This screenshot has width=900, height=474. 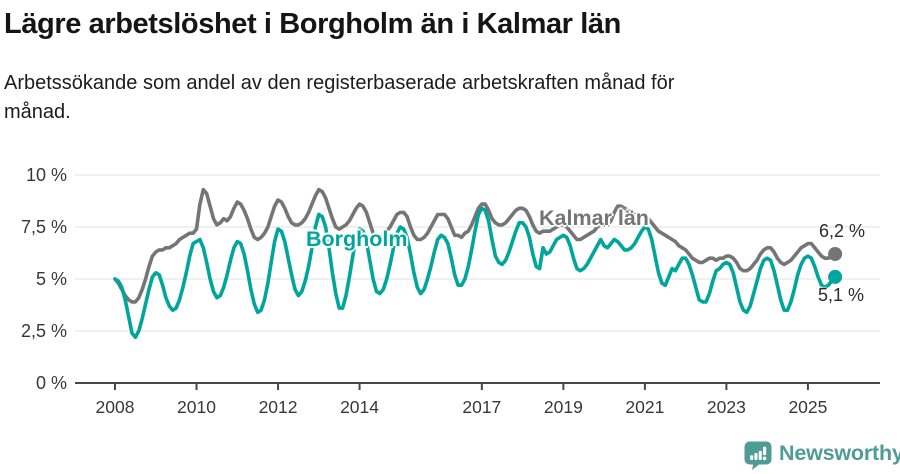 What do you see at coordinates (842, 231) in the screenshot?
I see `end-value-label-kalmar: 6,2 %` at bounding box center [842, 231].